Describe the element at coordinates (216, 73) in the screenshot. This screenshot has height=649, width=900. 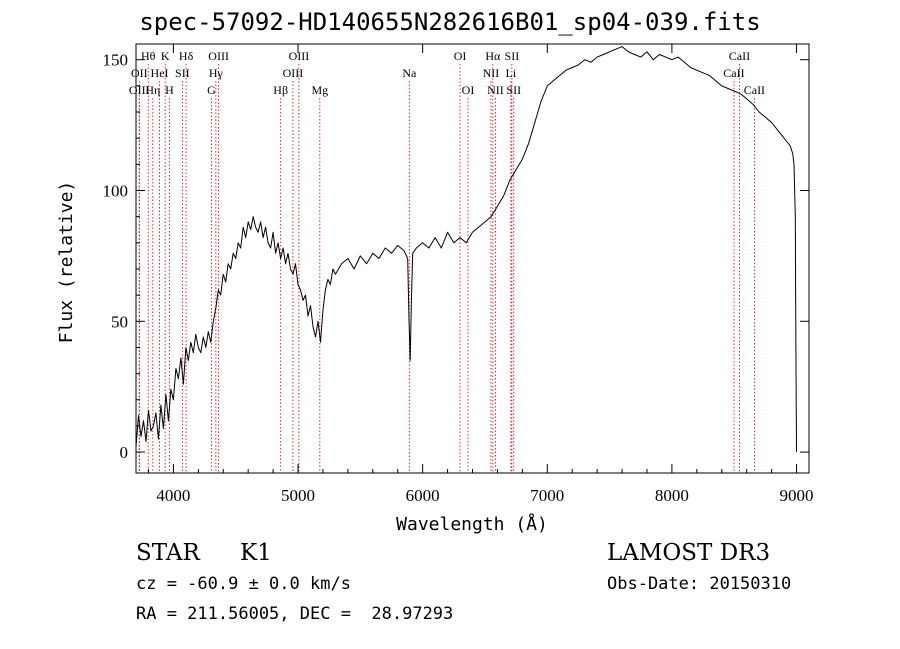
I see `spectral-line-label: Hγ` at that location.